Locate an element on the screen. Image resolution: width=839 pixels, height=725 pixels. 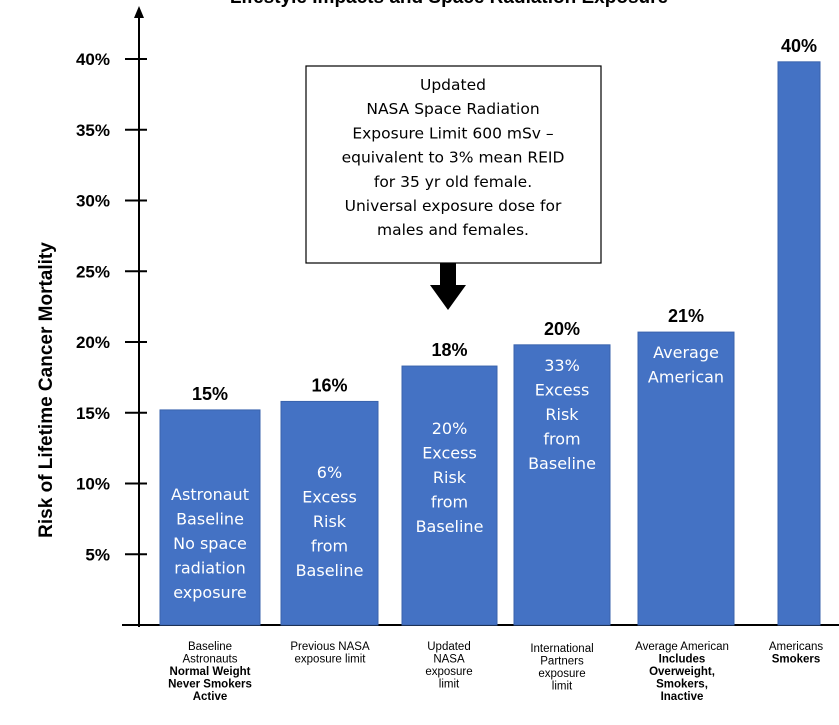
y-tick-label: 35% is located at coordinates (93, 130).